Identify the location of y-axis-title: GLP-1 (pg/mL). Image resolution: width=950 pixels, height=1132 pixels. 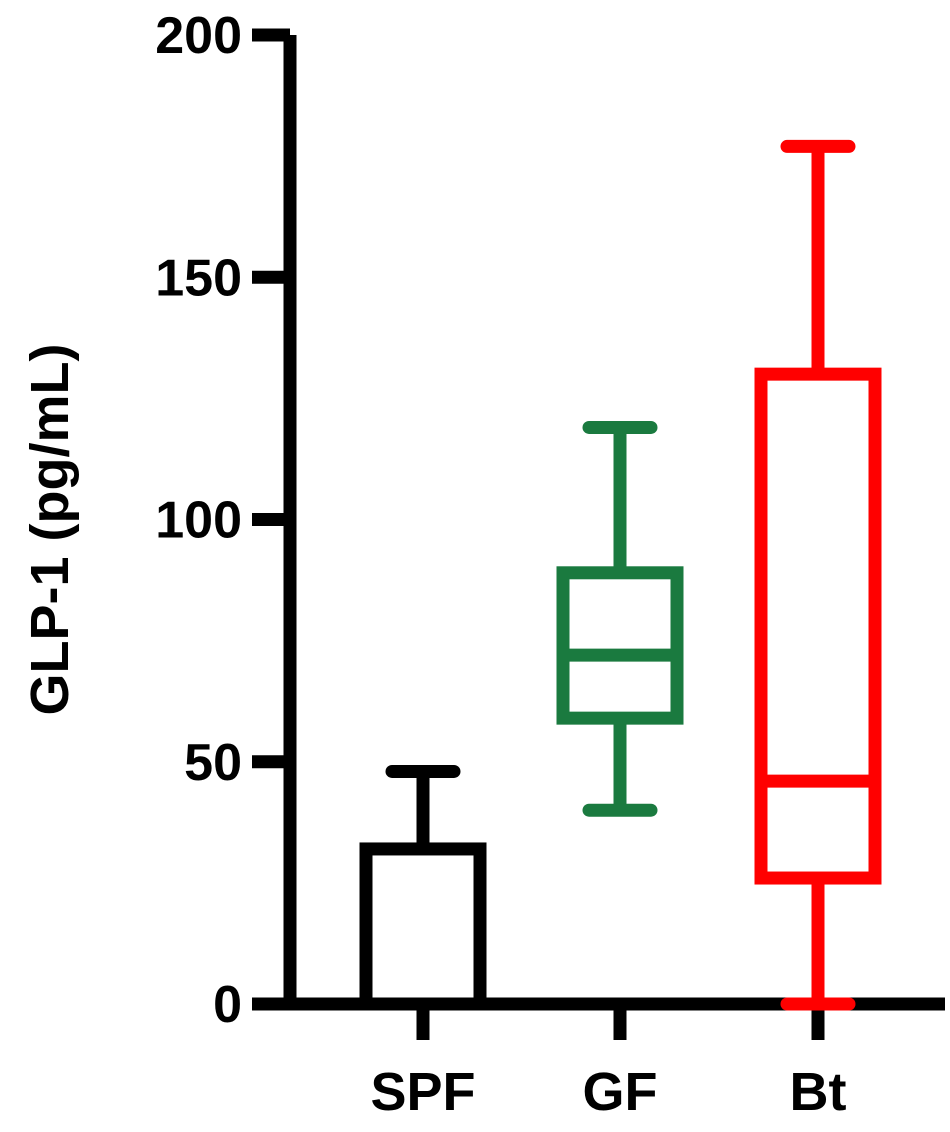
(50, 530).